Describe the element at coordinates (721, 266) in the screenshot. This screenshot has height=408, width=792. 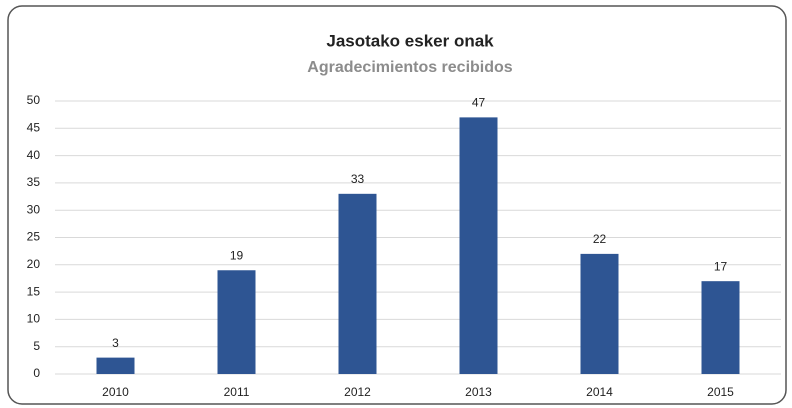
I see `data-label: 17` at that location.